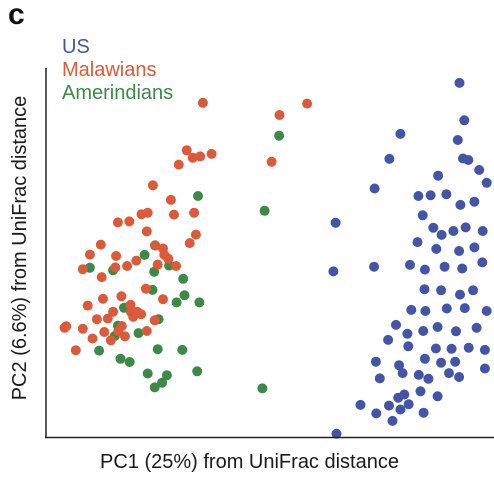  I want to click on panel-label: c, so click(16, 15).